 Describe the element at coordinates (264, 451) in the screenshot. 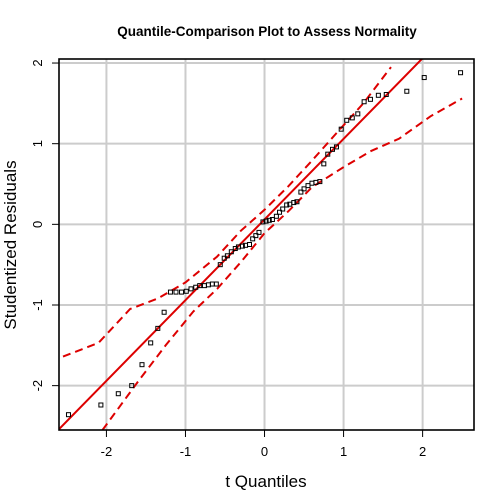

I see `x-tick-label: 0` at that location.